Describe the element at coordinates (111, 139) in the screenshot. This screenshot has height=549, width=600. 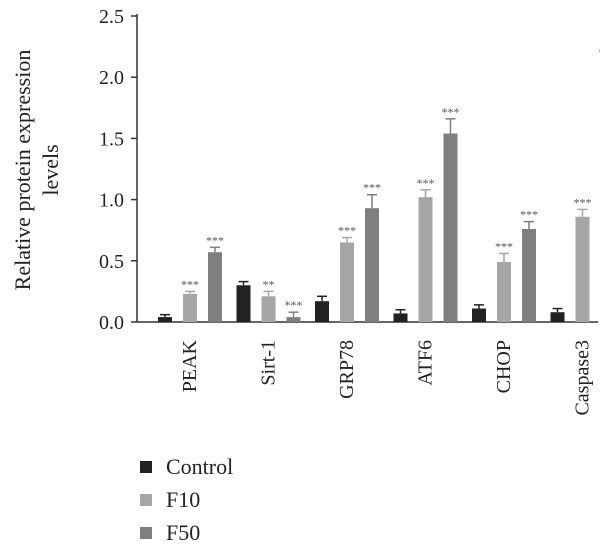
I see `y-tick-label: 1.5` at that location.